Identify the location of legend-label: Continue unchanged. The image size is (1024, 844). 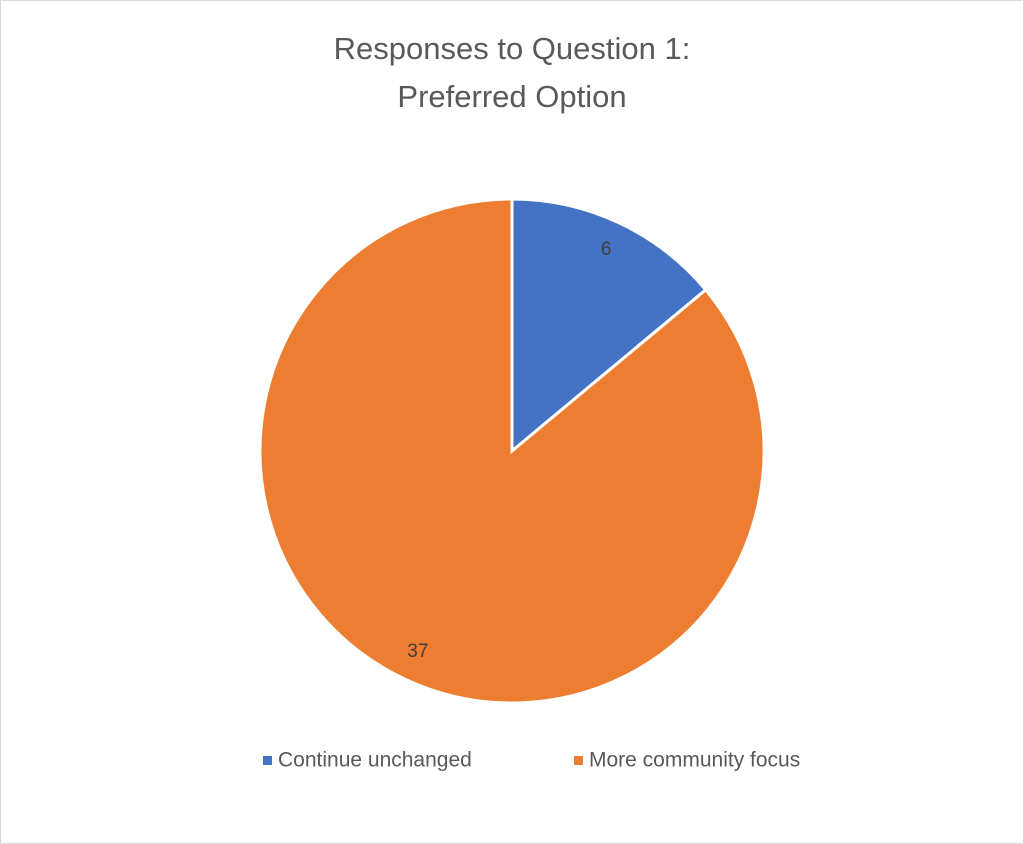
(375, 760).